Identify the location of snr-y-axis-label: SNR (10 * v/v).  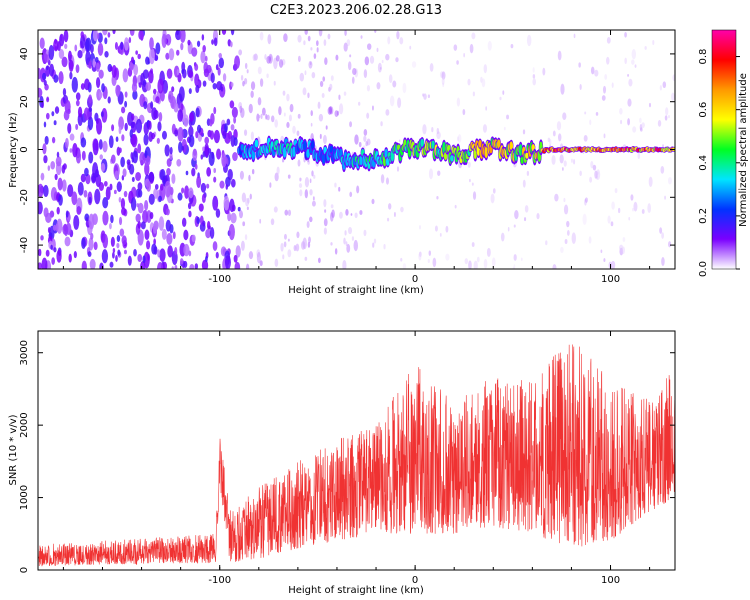
(13, 449).